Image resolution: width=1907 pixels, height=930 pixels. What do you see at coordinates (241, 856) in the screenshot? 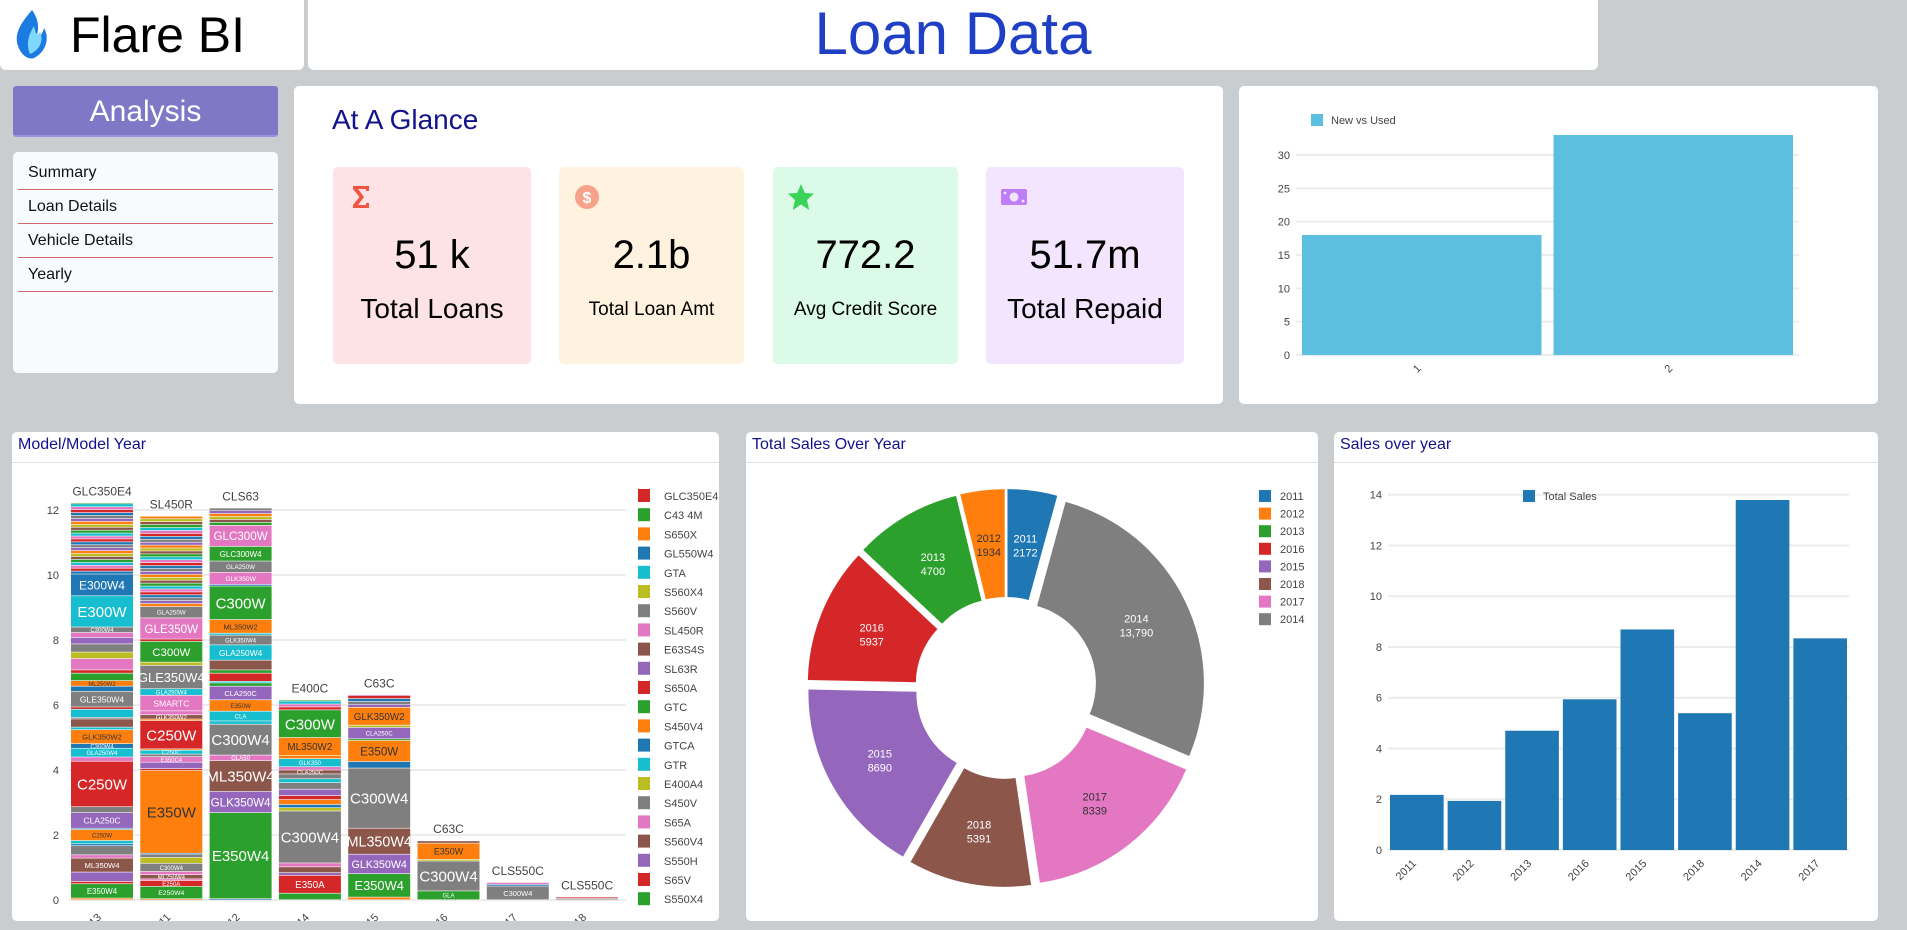
I see `segment-label: E350W4` at bounding box center [241, 856].